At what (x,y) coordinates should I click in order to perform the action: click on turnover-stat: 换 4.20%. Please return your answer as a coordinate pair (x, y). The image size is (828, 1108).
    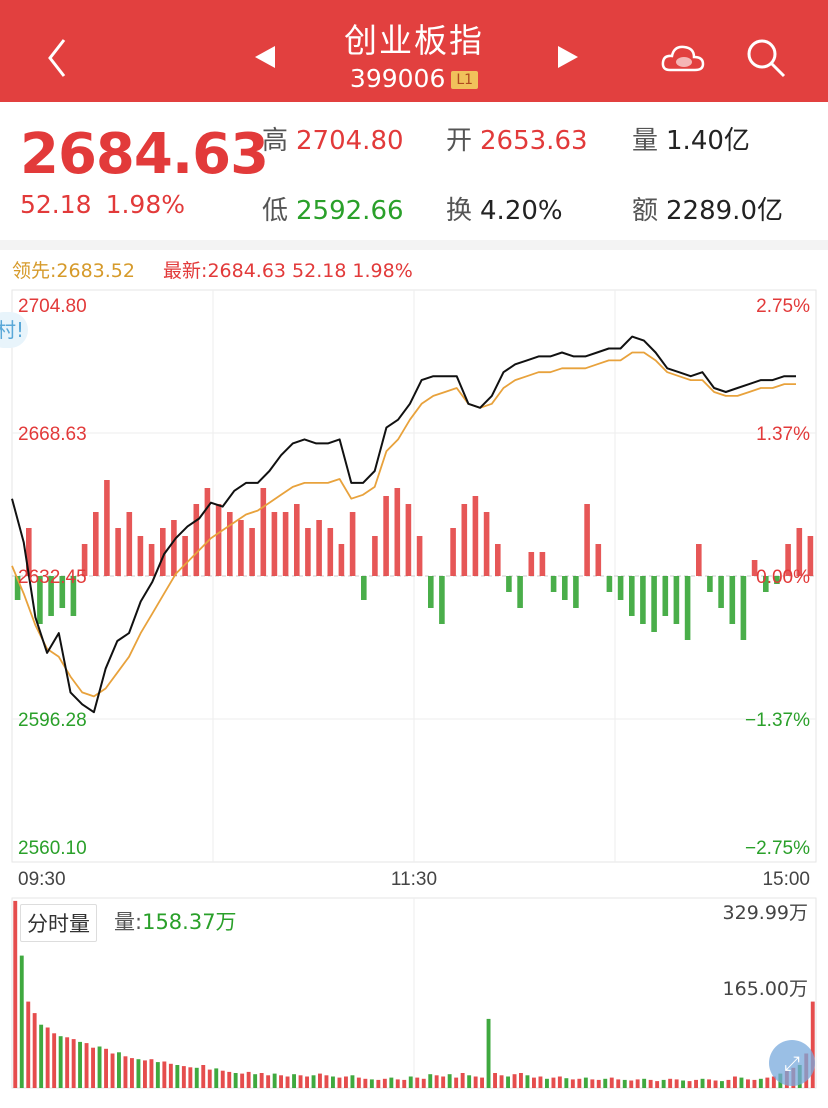
    Looking at the image, I should click on (504, 208).